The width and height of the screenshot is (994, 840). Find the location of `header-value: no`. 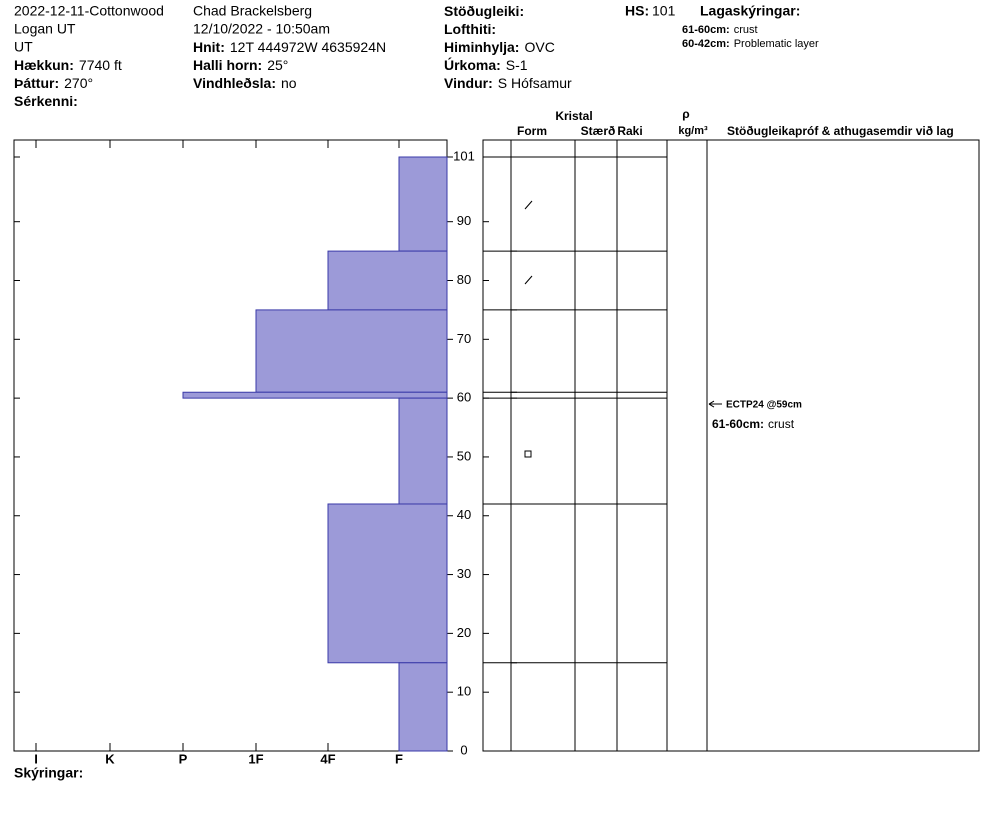

header-value: no is located at coordinates (289, 83).